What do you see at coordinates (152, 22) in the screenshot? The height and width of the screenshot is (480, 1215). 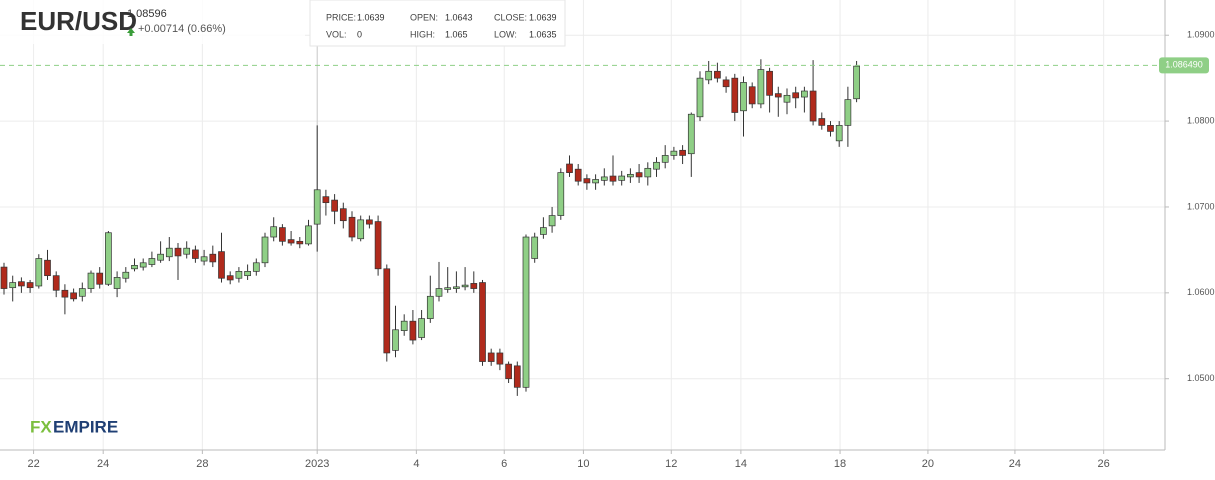 I see `header-bg` at bounding box center [152, 22].